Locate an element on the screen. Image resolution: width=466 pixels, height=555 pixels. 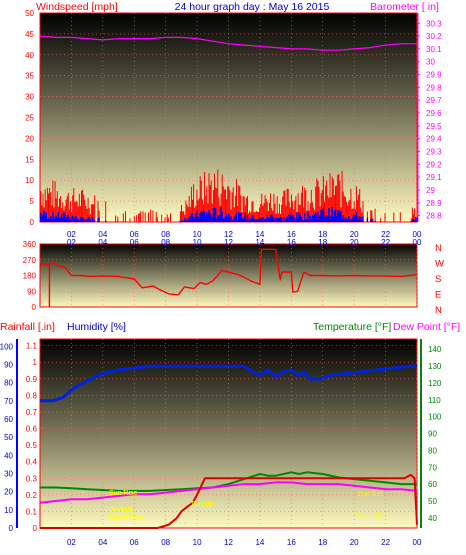
barometer-tick-label: 29.9 is located at coordinates (434, 75).